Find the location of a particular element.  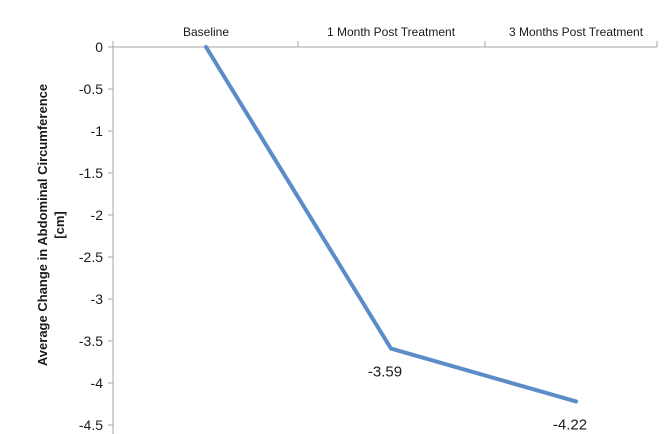

y-tick-label: -4 is located at coordinates (97, 383).